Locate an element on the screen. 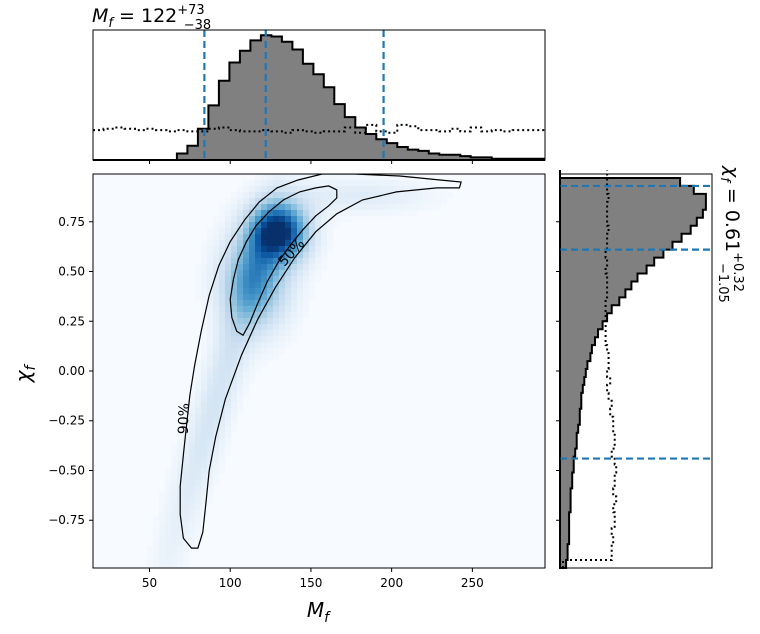  y-axis-label: χf is located at coordinates (25, 374).